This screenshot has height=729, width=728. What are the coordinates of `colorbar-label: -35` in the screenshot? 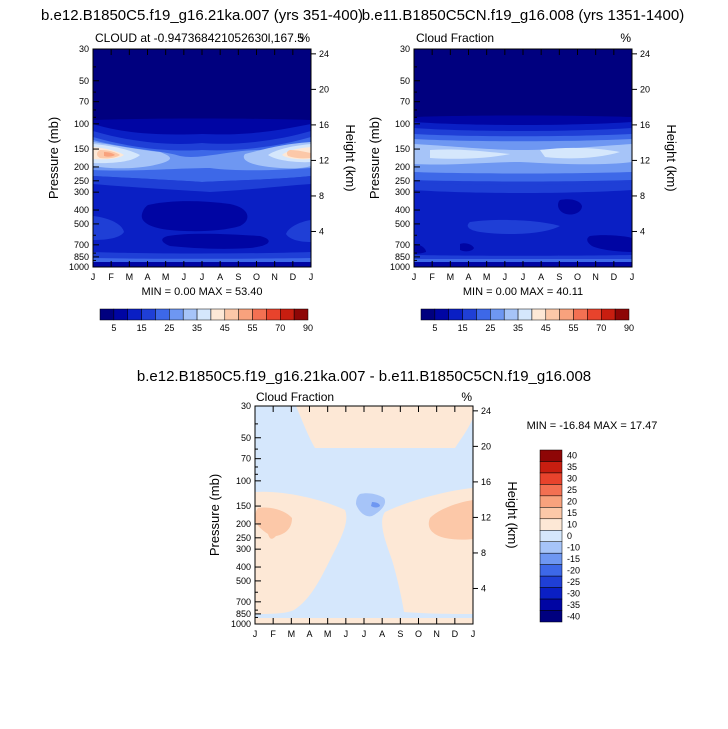 It's located at (573, 605).